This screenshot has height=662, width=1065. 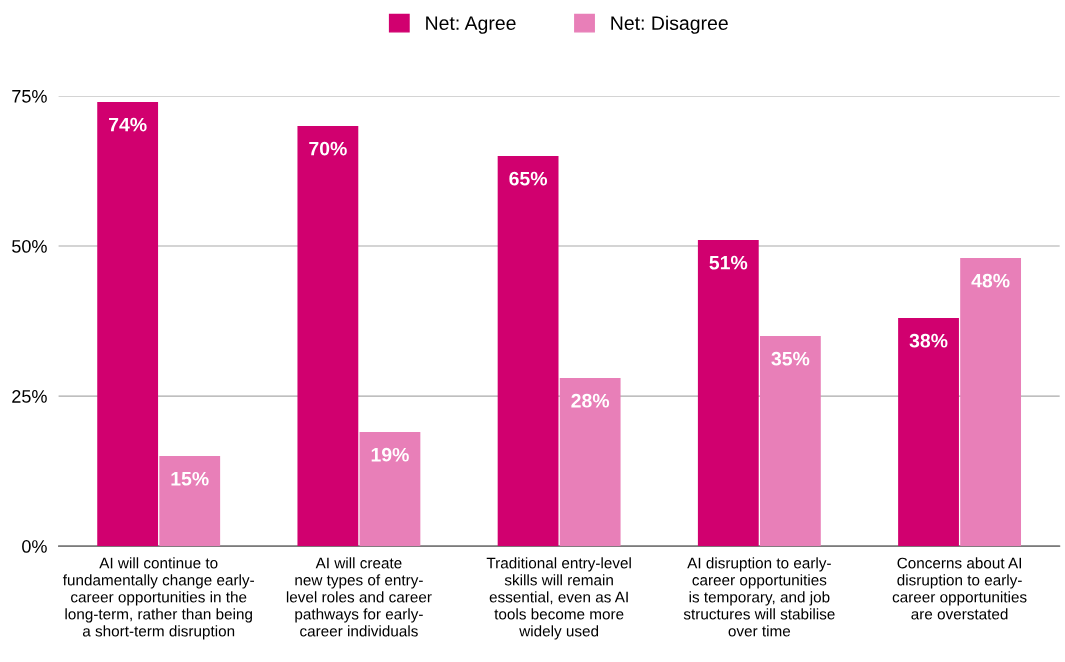 I want to click on data-label: 70%, so click(x=328, y=148).